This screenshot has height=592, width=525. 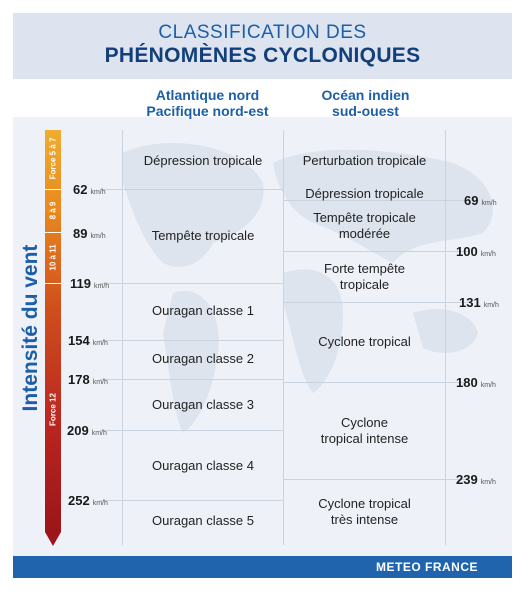 What do you see at coordinates (207, 103) in the screenshot?
I see `column-header-atlantic: Atlantique nord Pacifique nord-est` at bounding box center [207, 103].